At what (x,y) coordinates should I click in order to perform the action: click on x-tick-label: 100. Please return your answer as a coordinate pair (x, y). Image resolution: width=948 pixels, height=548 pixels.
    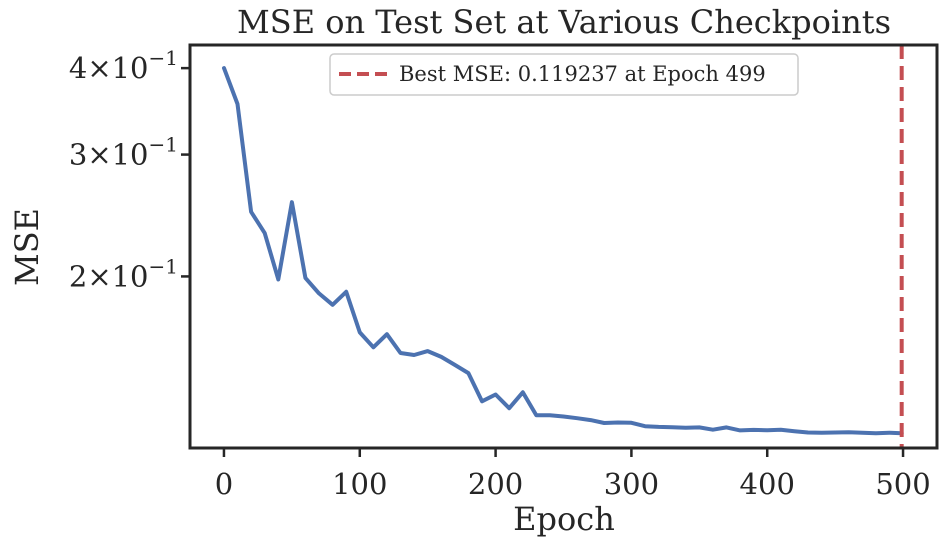
    Looking at the image, I should click on (359, 484).